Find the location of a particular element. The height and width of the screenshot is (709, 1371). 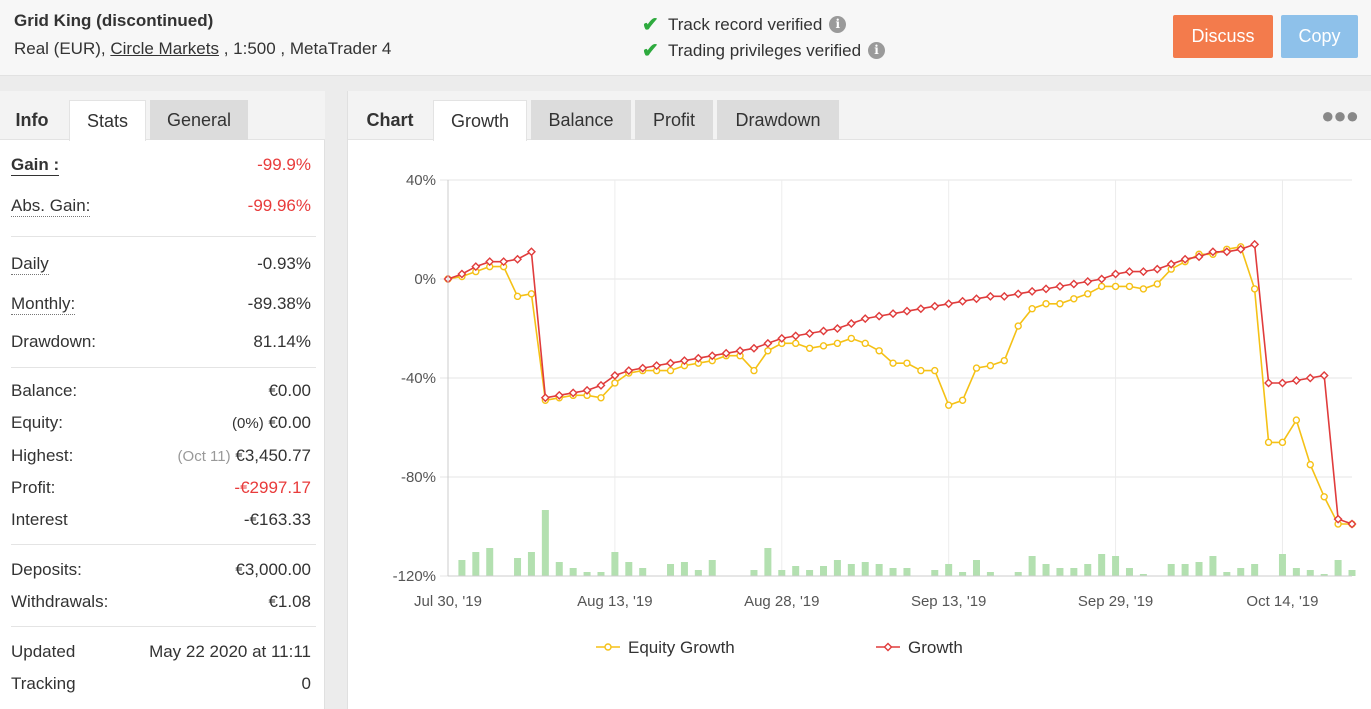

chart-legend: Equity Growth Growth is located at coordinates (779, 647).